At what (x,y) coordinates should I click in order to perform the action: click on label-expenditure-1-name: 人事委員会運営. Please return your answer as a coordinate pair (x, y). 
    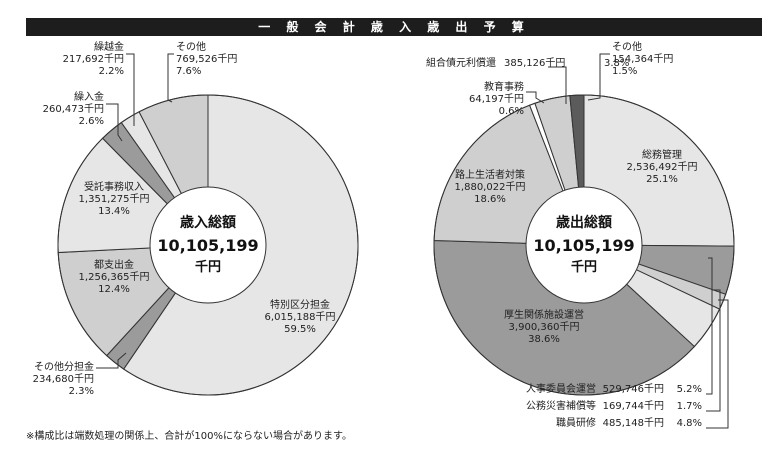
    Looking at the image, I should click on (561, 388).